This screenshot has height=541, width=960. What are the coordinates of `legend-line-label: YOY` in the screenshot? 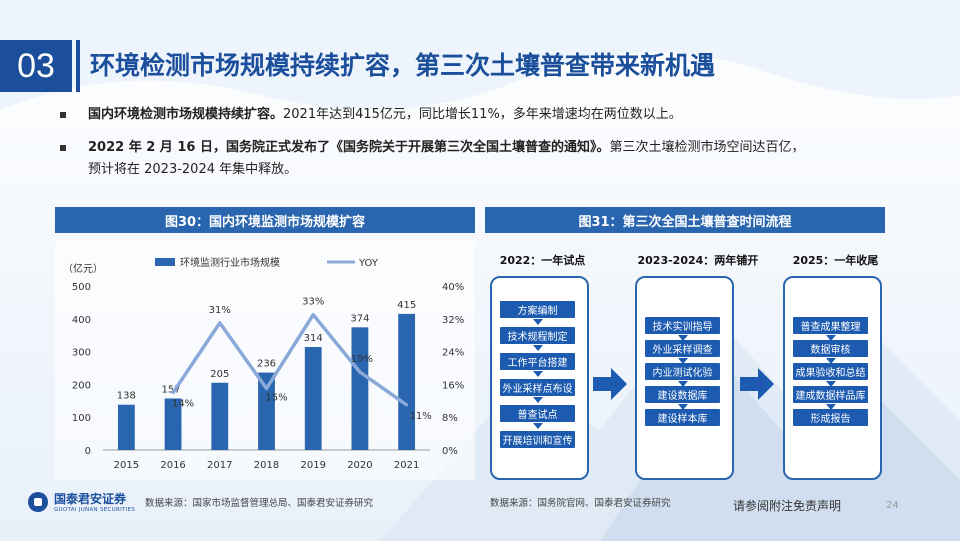 It's located at (368, 263).